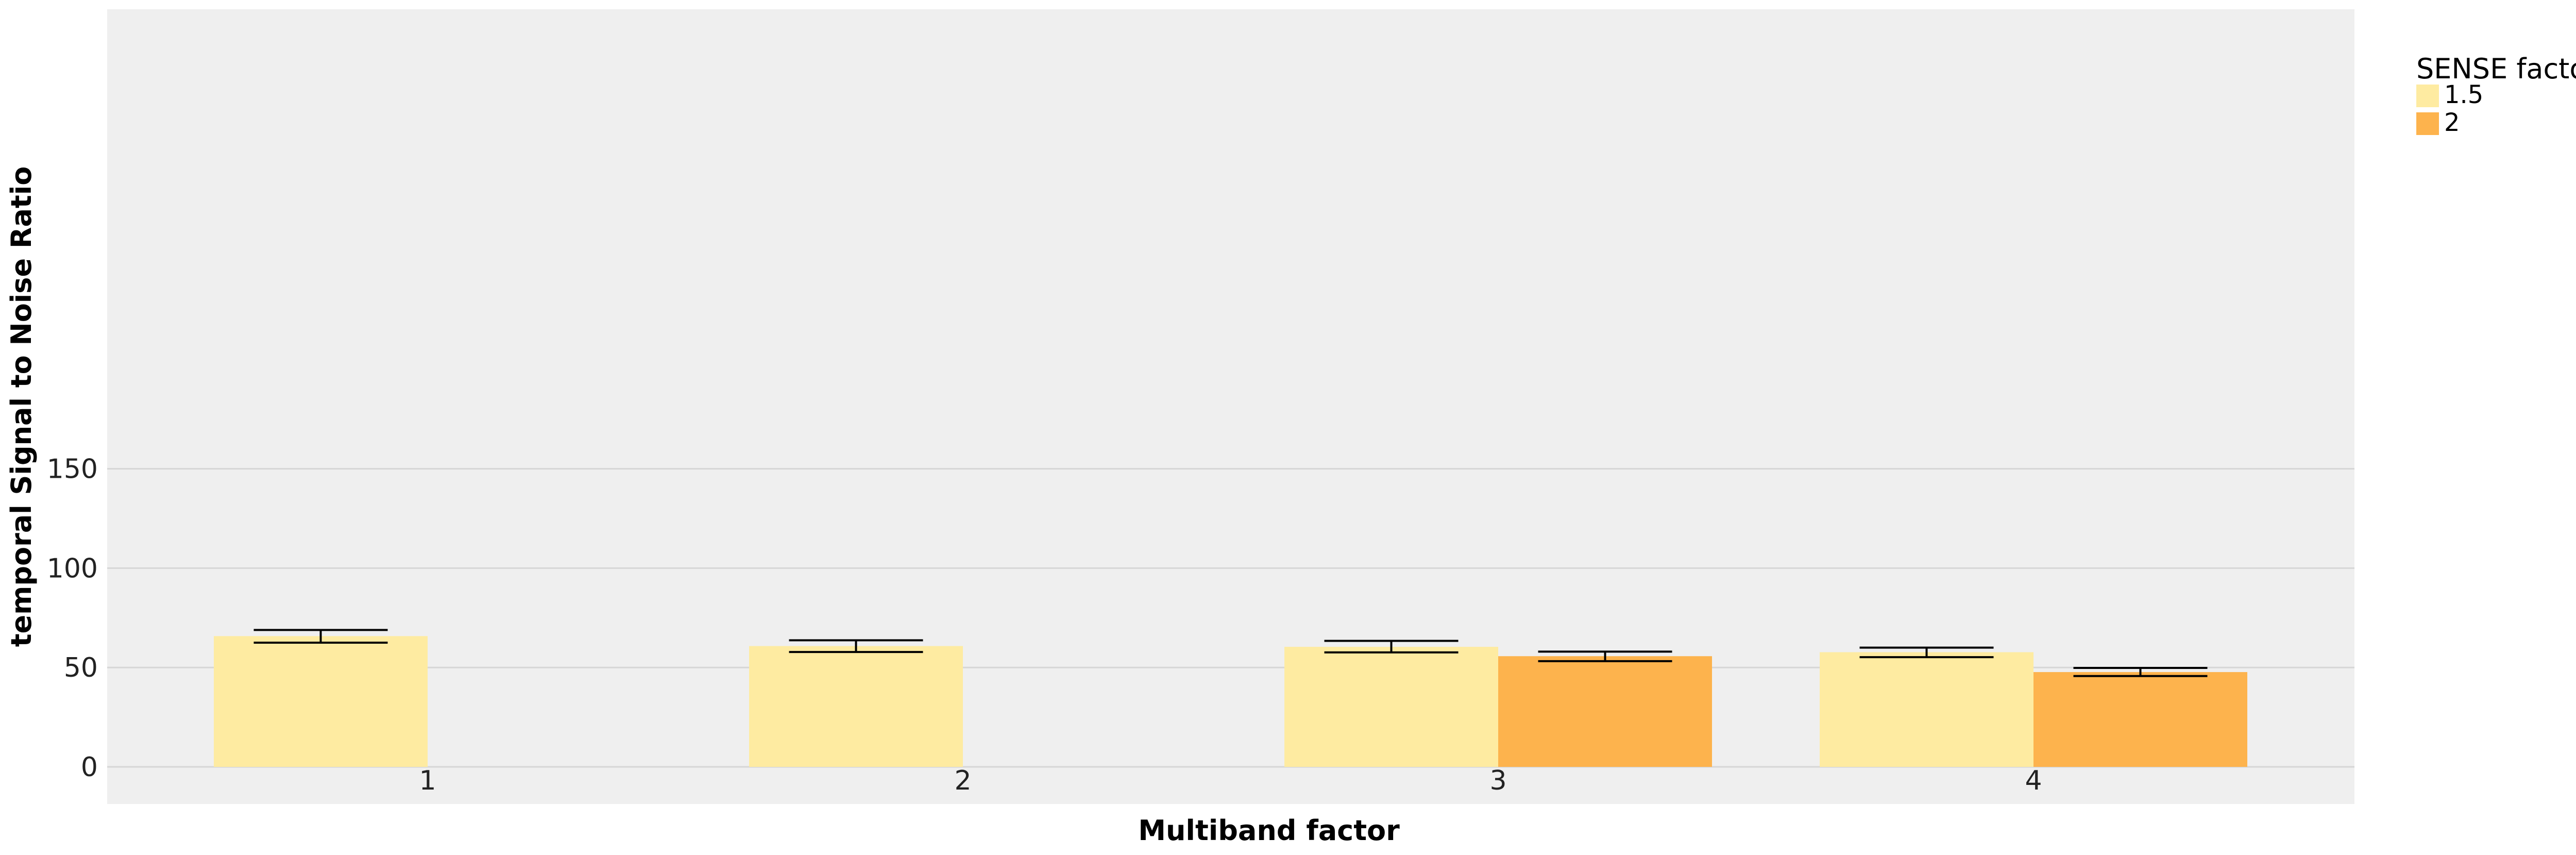  Describe the element at coordinates (21, 406) in the screenshot. I see `y-axis-title: temporal Signal to Noise Ratio` at that location.